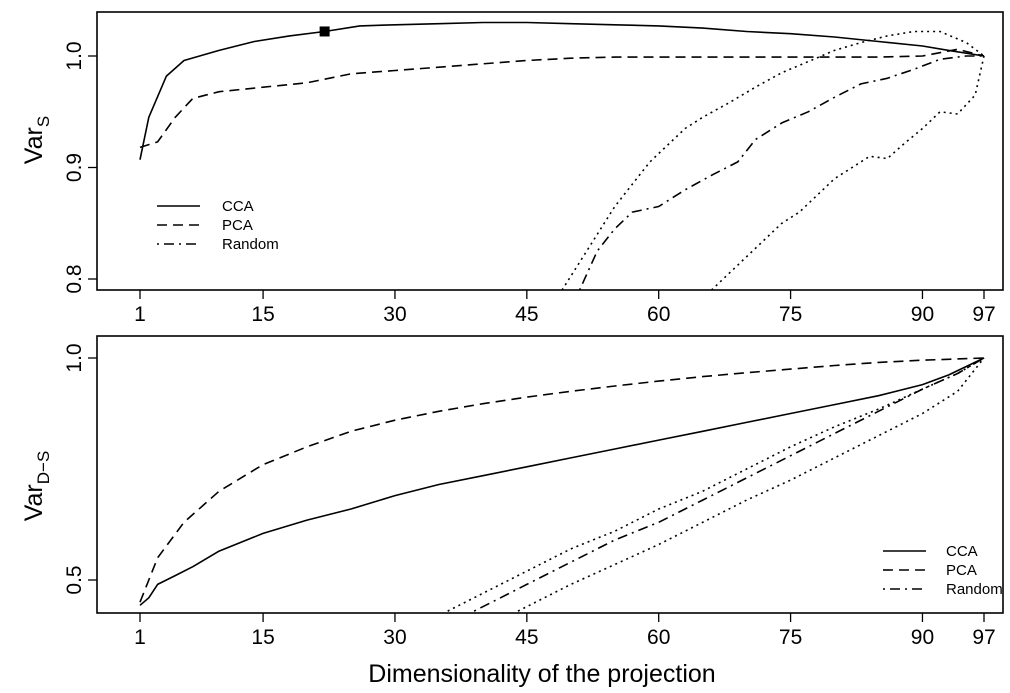 This screenshot has height=693, width=1010. Describe the element at coordinates (74, 579) in the screenshot. I see `y-tick-label: 0.5` at that location.